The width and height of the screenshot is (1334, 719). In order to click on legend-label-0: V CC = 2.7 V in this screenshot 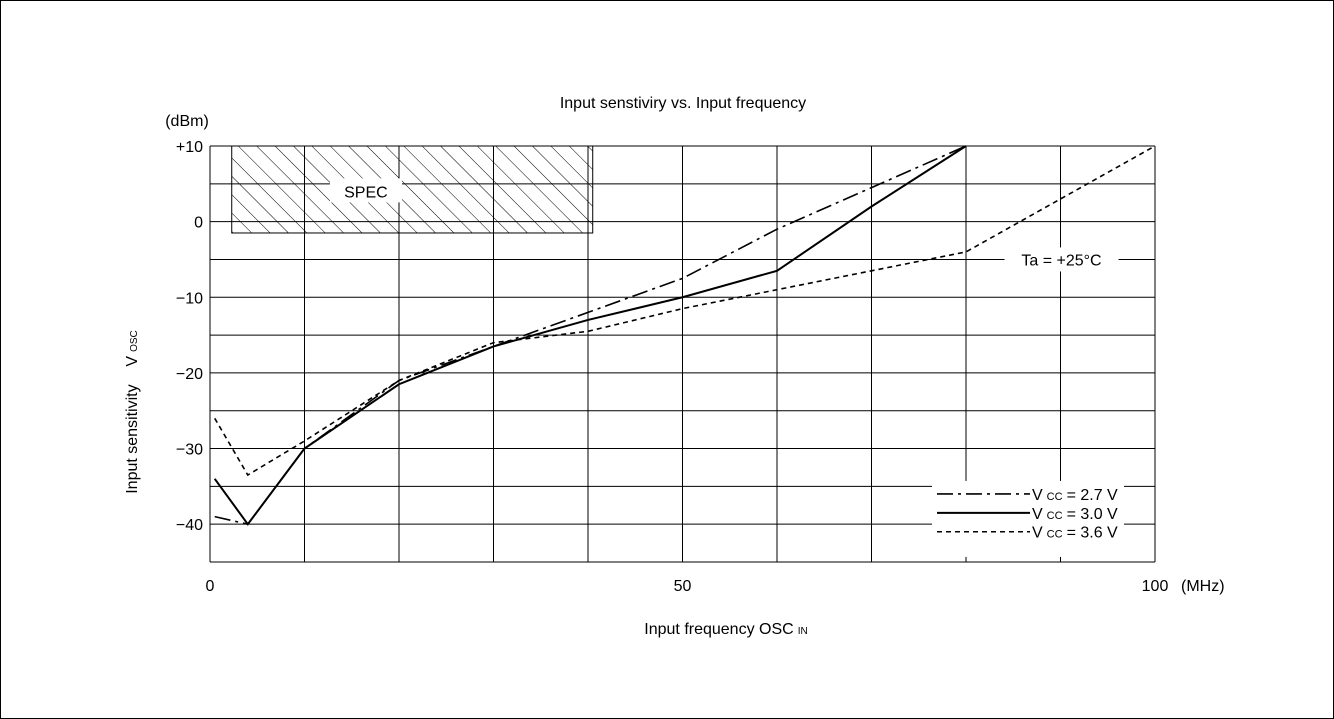, I will do `click(1075, 495)`.